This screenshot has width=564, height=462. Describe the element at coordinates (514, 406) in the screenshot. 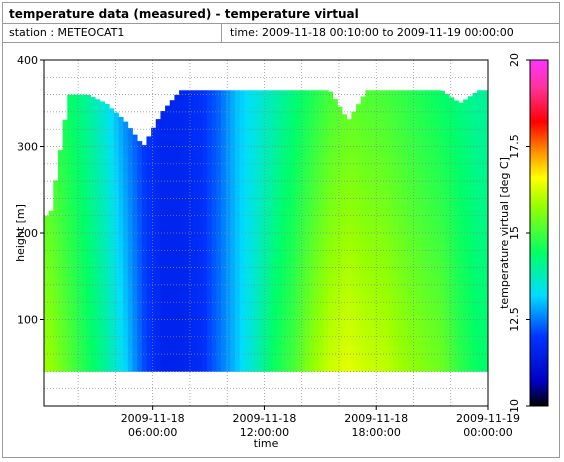

I see `colorbar-tick-label: 10` at that location.